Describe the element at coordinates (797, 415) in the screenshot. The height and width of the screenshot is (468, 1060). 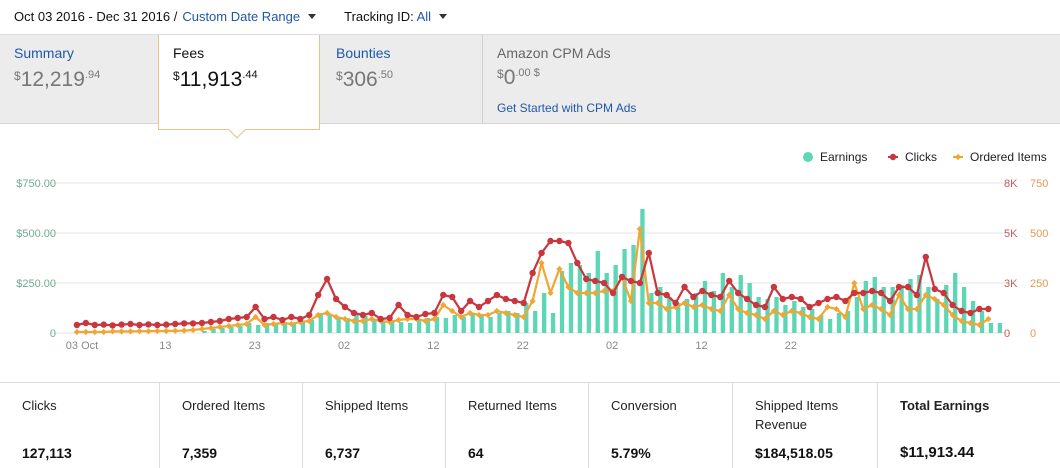
I see `stat-label: Shipped Items Revenue` at that location.